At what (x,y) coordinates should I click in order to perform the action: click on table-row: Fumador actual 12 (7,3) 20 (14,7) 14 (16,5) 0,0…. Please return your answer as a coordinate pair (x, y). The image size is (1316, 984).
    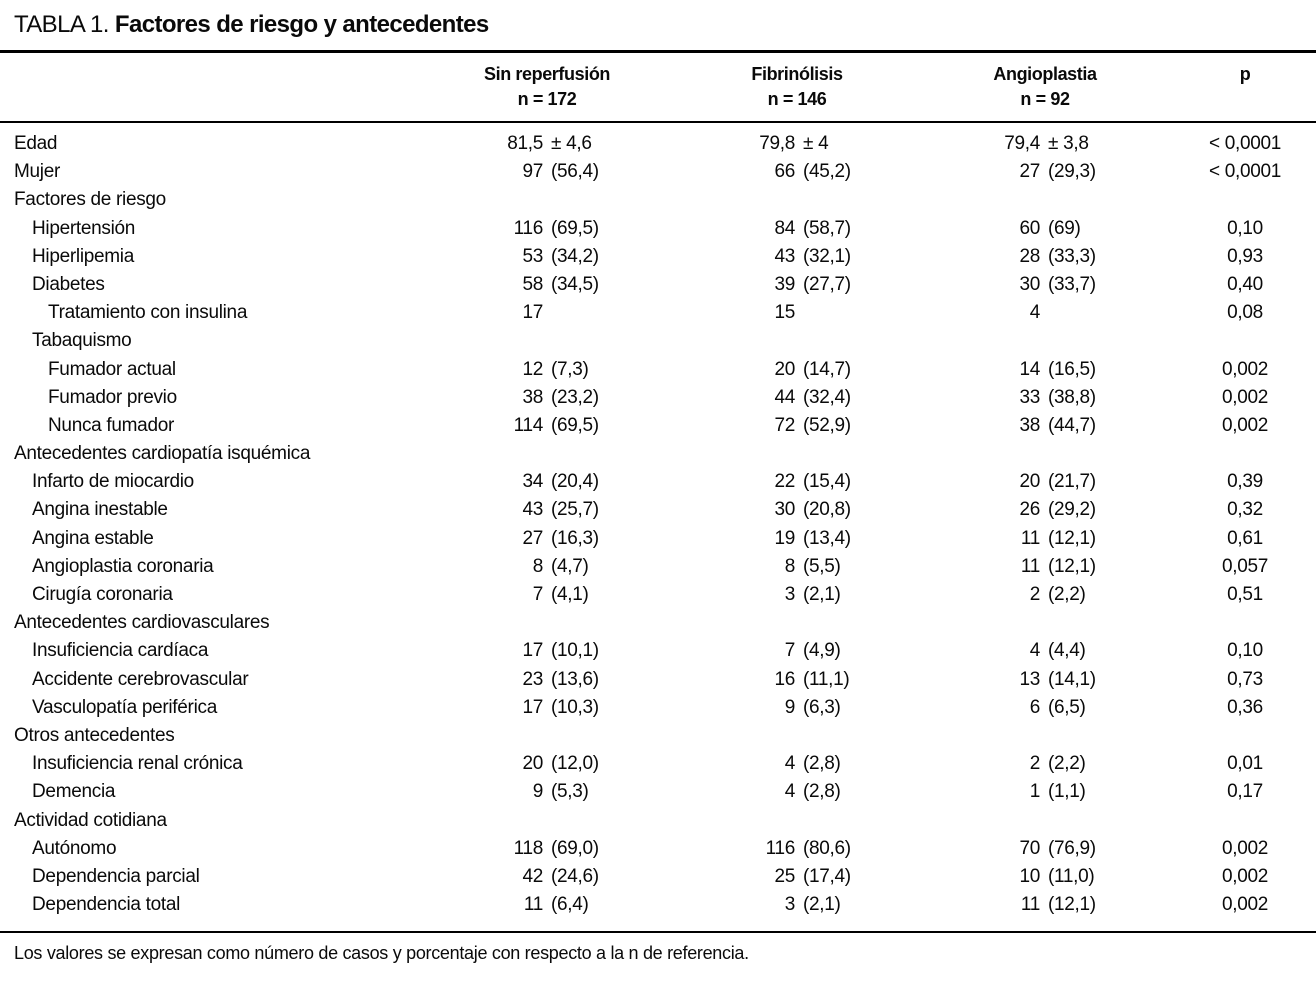
    Looking at the image, I should click on (658, 370).